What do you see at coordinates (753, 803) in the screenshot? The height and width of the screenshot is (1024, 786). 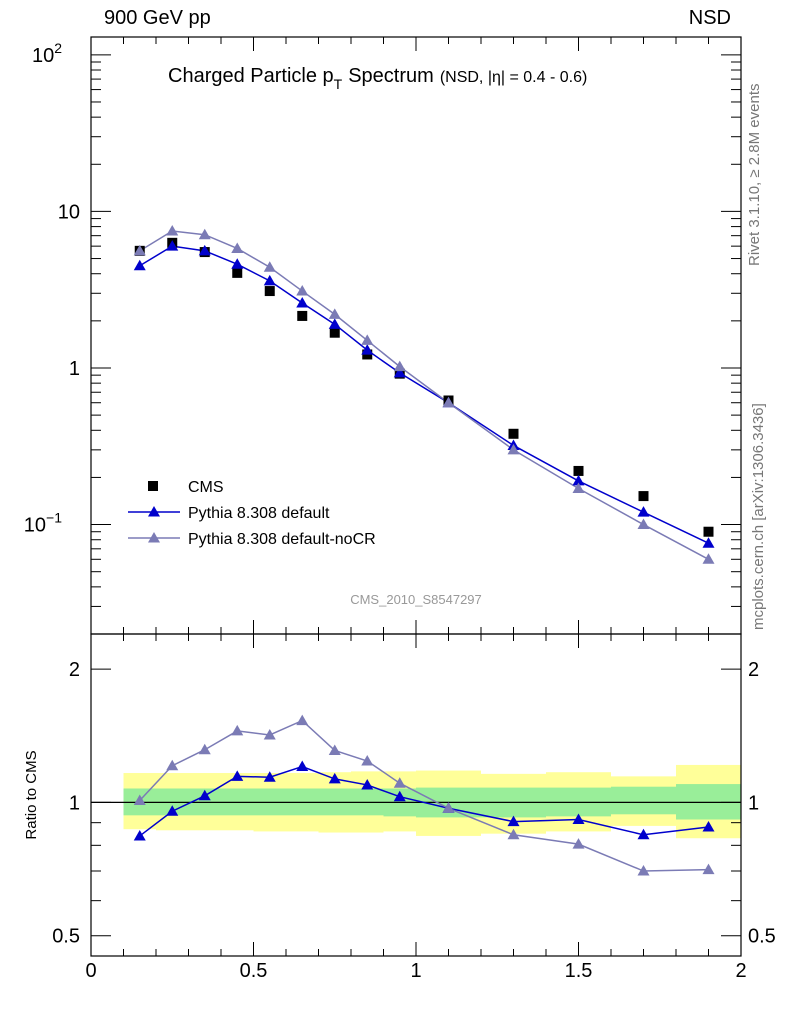 I see `ratio-y-ticklabel-right: 1` at bounding box center [753, 803].